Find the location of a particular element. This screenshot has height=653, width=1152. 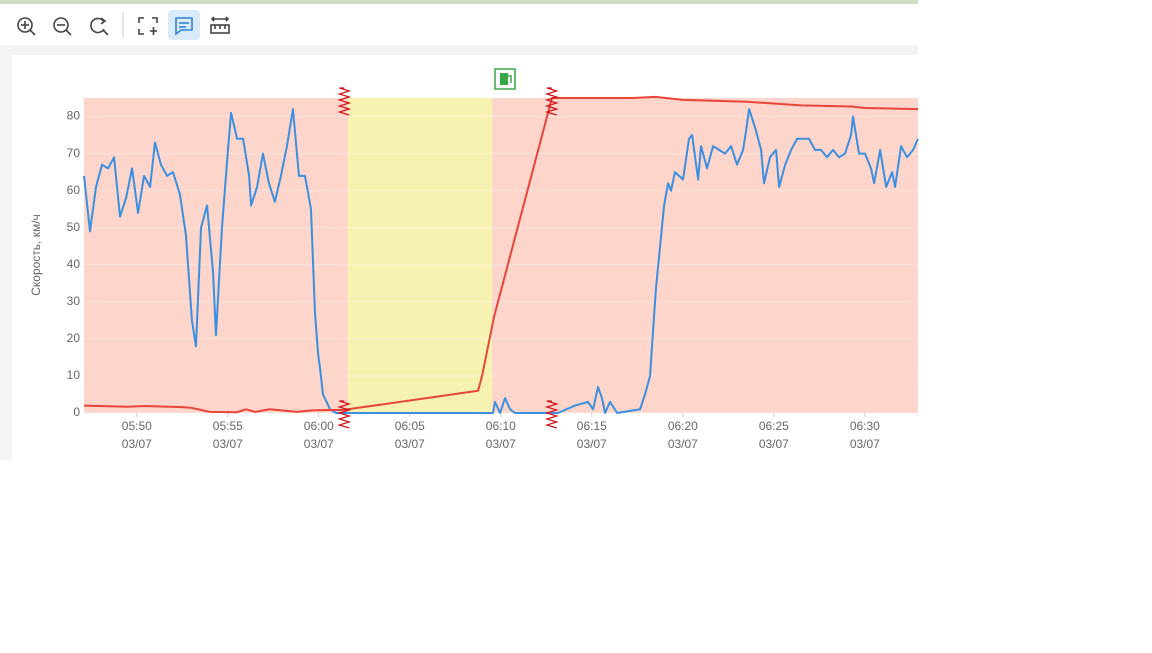

comments-icon is located at coordinates (184, 26).